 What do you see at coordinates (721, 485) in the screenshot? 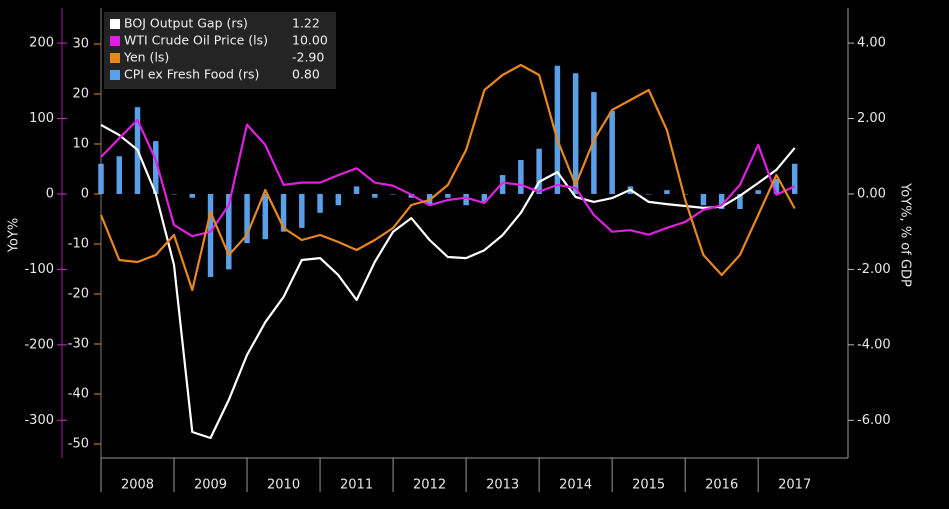
I see `x-tick-label: 2016` at bounding box center [721, 485].